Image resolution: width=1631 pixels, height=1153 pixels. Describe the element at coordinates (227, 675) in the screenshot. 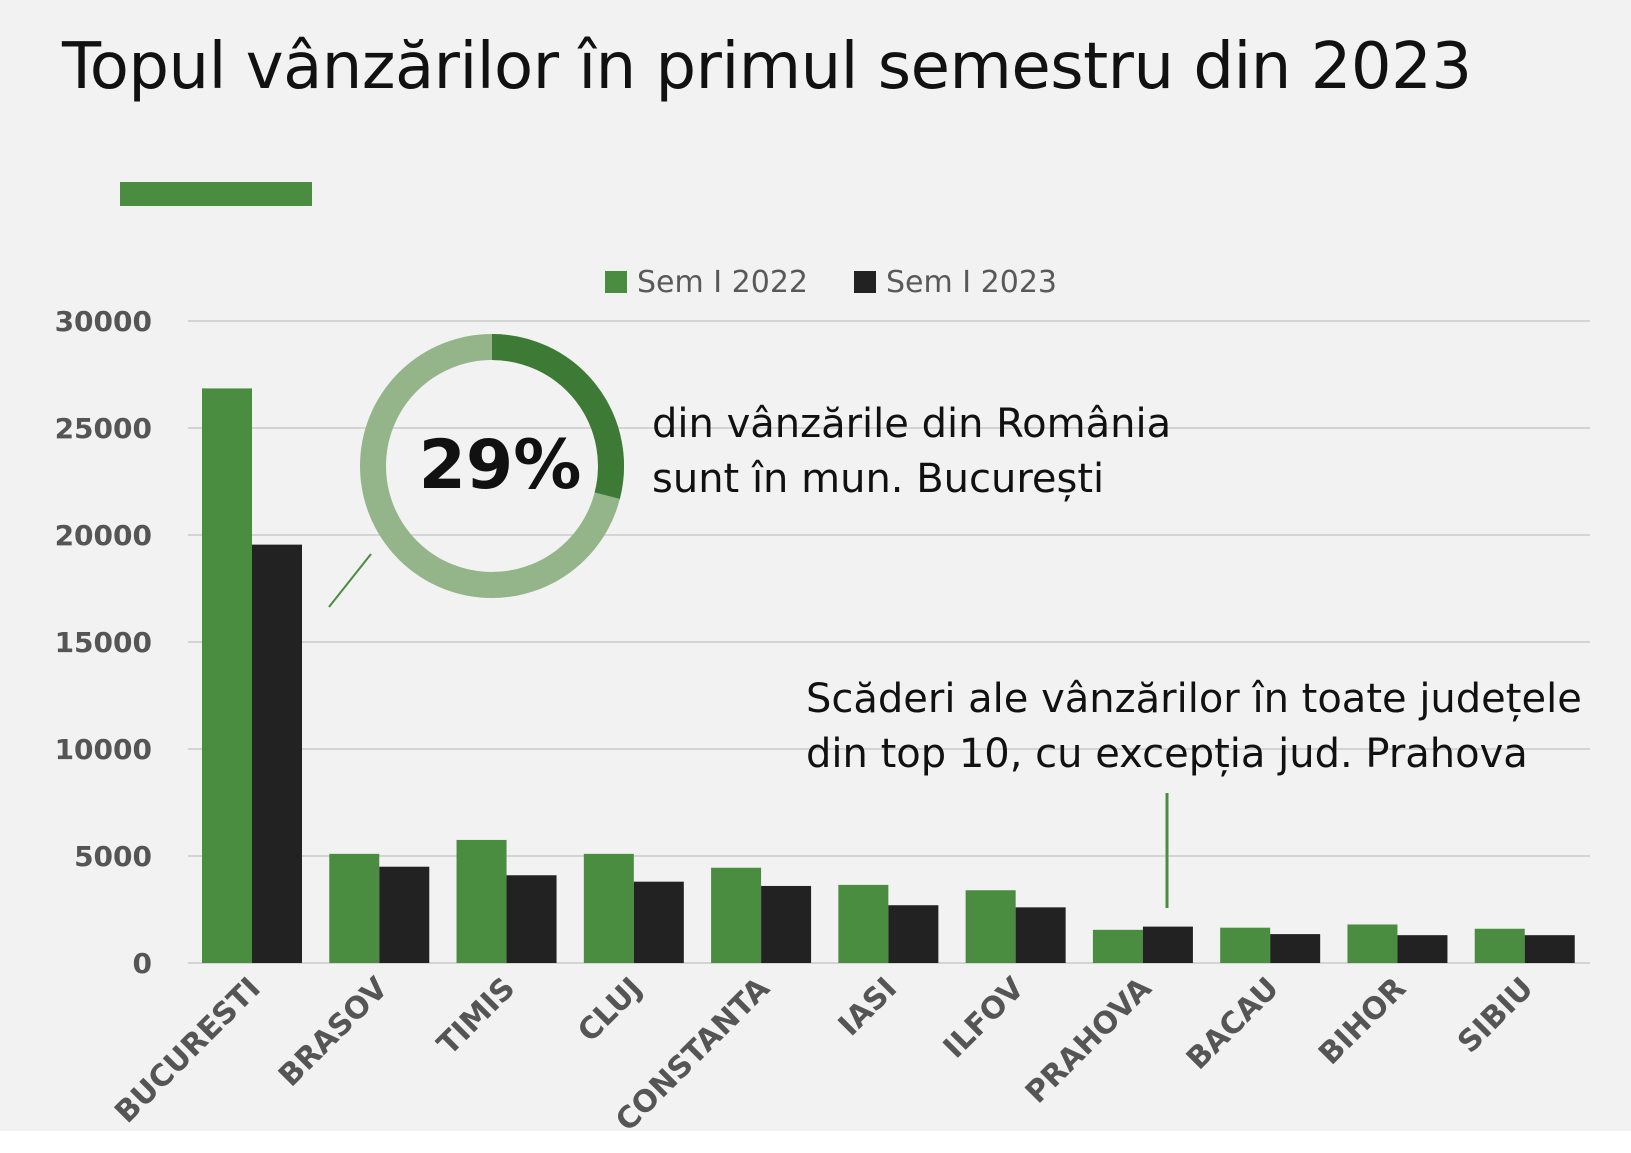

I see `bar-bucuresti-2022` at that location.